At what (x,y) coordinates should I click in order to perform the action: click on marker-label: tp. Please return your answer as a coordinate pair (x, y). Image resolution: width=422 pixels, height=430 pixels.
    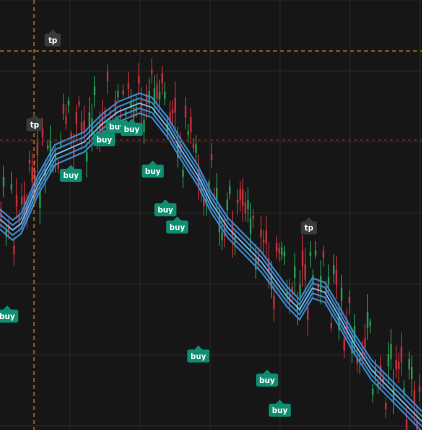
    Looking at the image, I should click on (35, 125).